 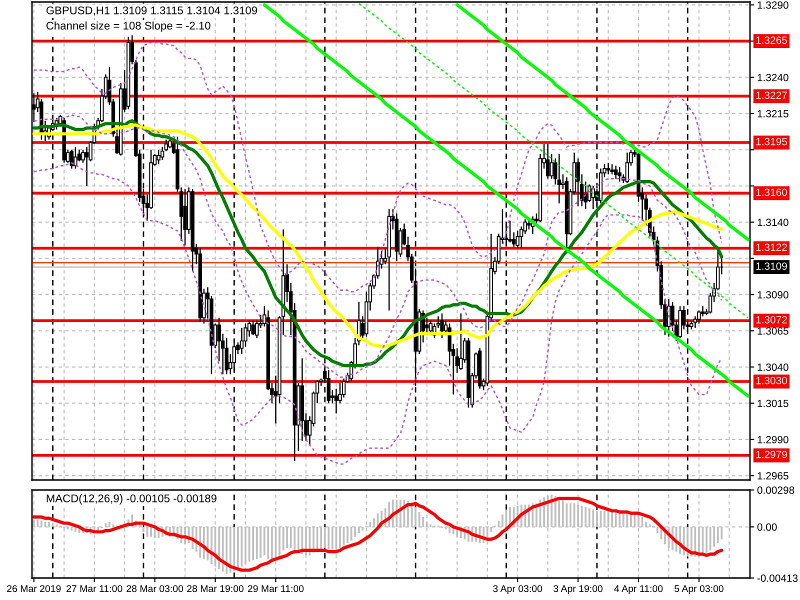 I want to click on x-tick-label: 28 Mar 19:00, so click(x=215, y=588).